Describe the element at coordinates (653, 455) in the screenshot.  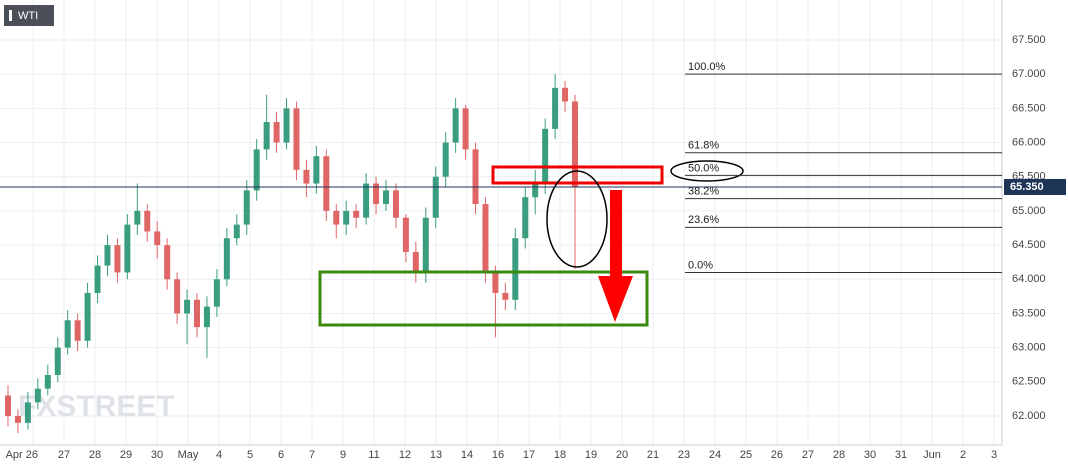
I see `x-tick-label: 21` at that location.